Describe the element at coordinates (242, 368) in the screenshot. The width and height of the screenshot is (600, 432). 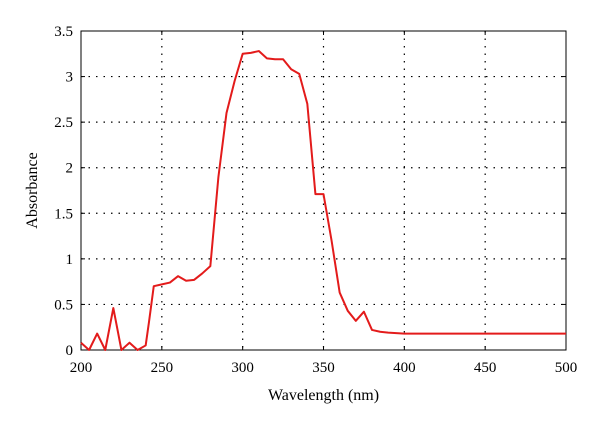
I see `x-tick-label: 300` at that location.